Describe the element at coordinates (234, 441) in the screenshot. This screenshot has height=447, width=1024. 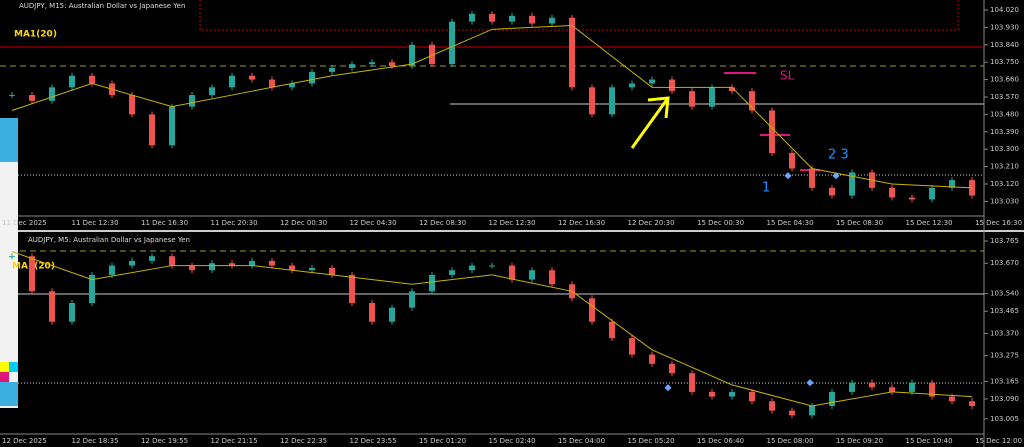
I see `time-label: 12 Dec 21:15` at that location.